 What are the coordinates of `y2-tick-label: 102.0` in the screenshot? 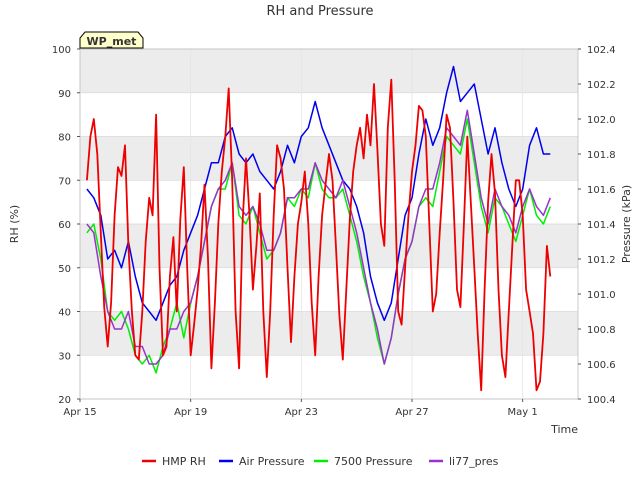 It's located at (601, 120).